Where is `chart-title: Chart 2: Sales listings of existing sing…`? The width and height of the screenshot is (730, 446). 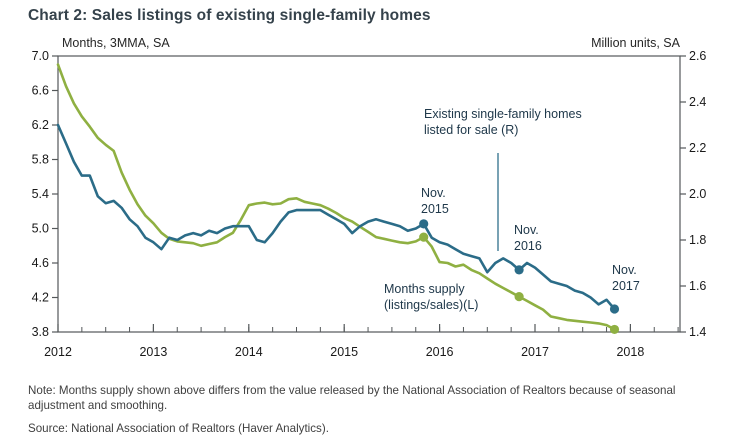 chart-title: Chart 2: Sales listings of existing sing… is located at coordinates (229, 15).